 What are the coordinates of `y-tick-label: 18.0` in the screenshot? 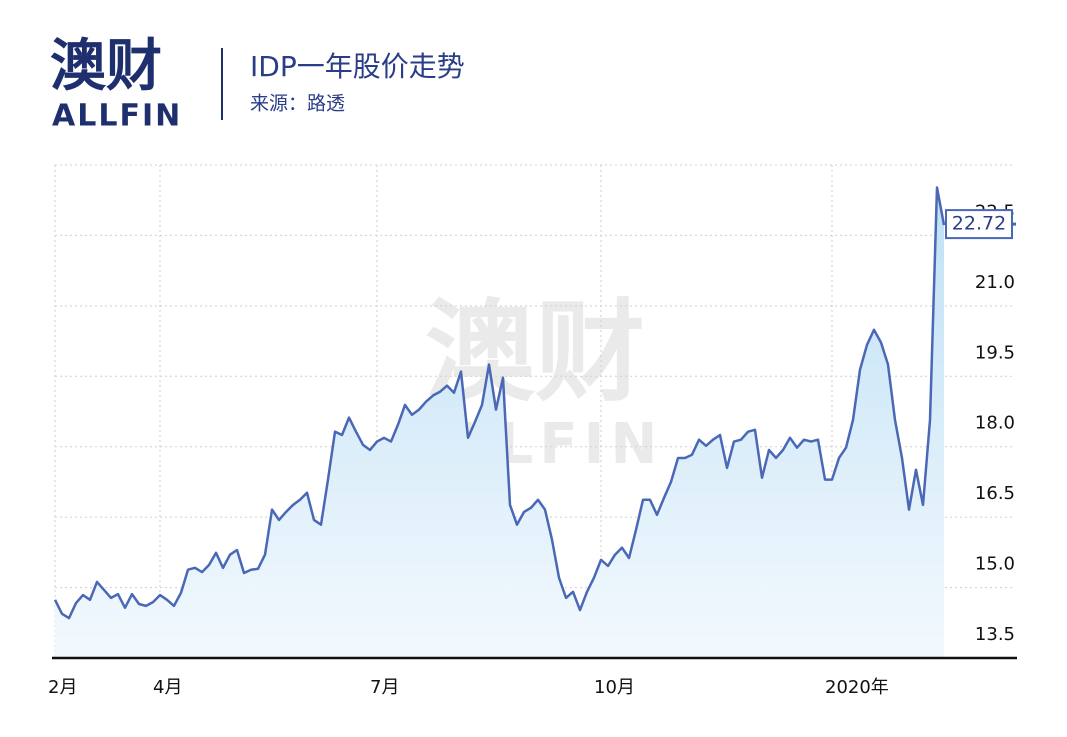 It's located at (995, 423).